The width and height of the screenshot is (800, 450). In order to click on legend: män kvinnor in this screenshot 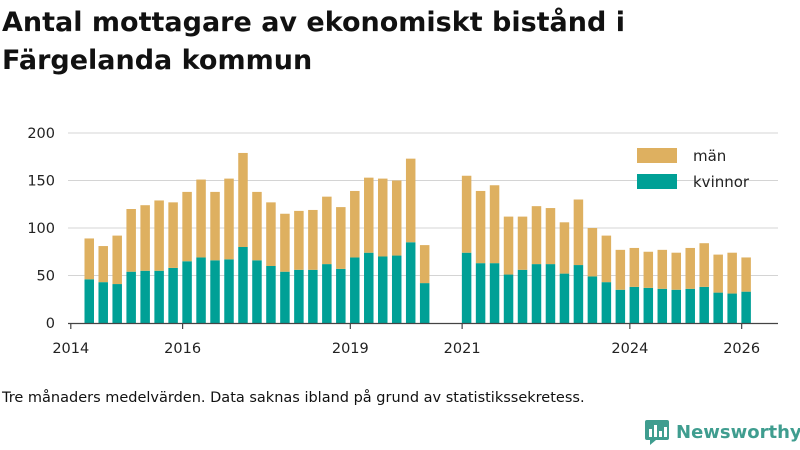, I will do `click(693, 169)`.